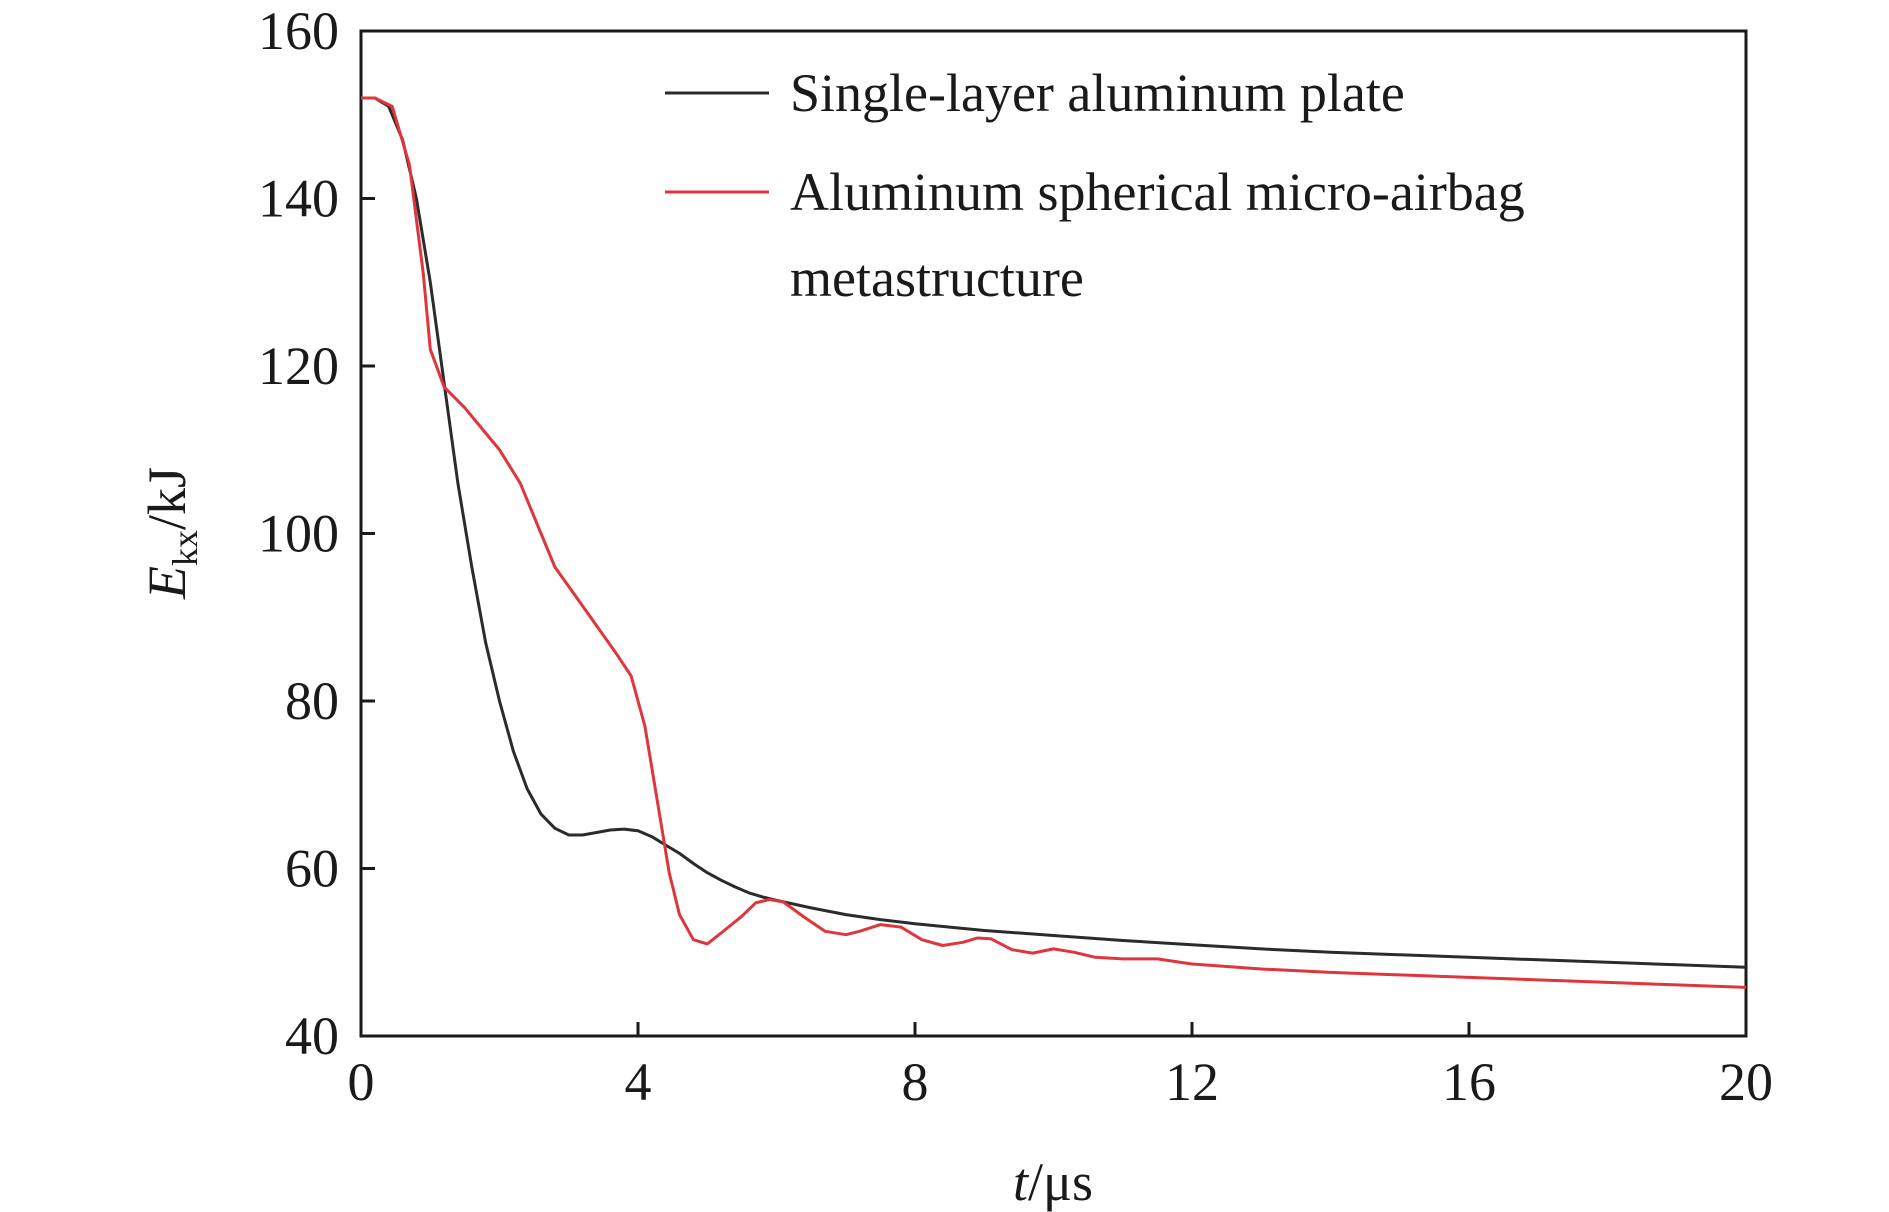 The width and height of the screenshot is (1889, 1212). Describe the element at coordinates (1746, 1082) in the screenshot. I see `x-tick-label: 20` at that location.